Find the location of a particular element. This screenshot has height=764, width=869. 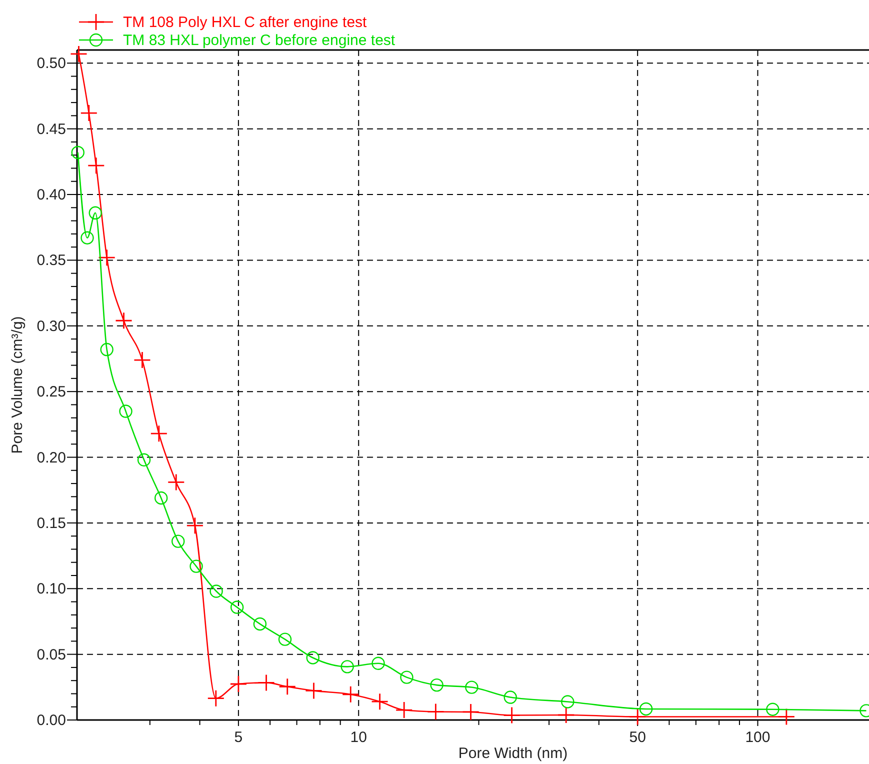

y-tick-label: 0.20 is located at coordinates (51, 457).